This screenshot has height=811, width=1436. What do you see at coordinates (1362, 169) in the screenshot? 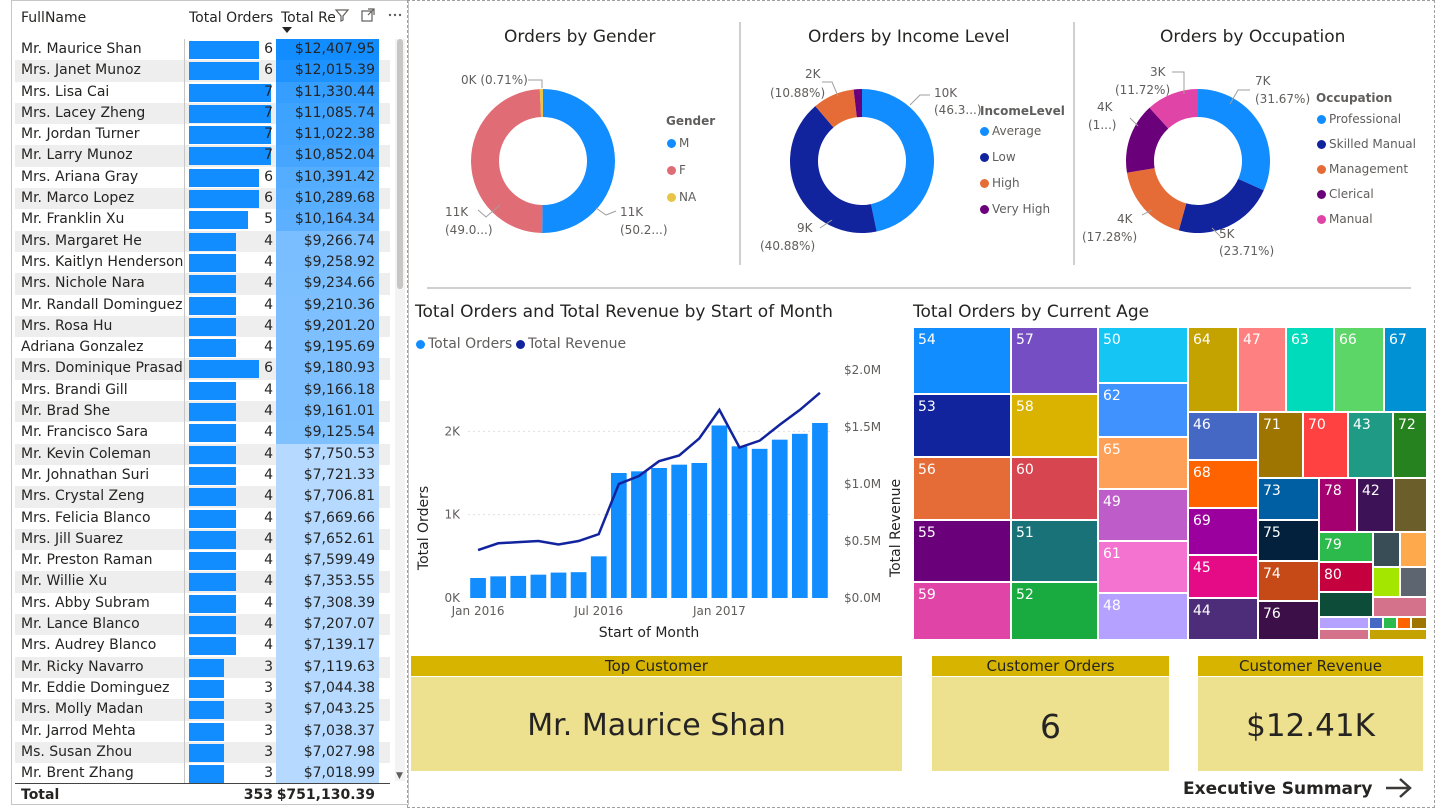
I see `occupation-legend-item-management: Management` at bounding box center [1362, 169].